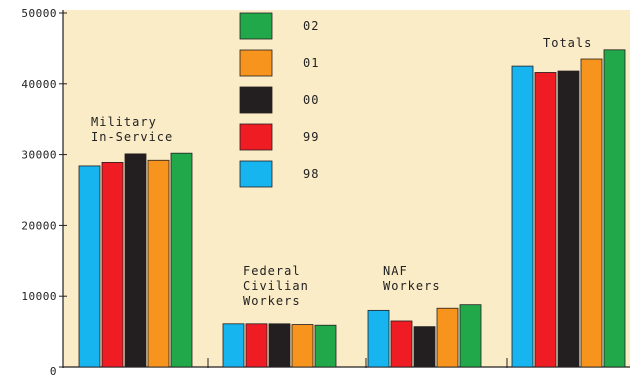 Image resolution: width=637 pixels, height=375 pixels. Describe the element at coordinates (311, 26) in the screenshot. I see `legend-label-02: 02` at that location.